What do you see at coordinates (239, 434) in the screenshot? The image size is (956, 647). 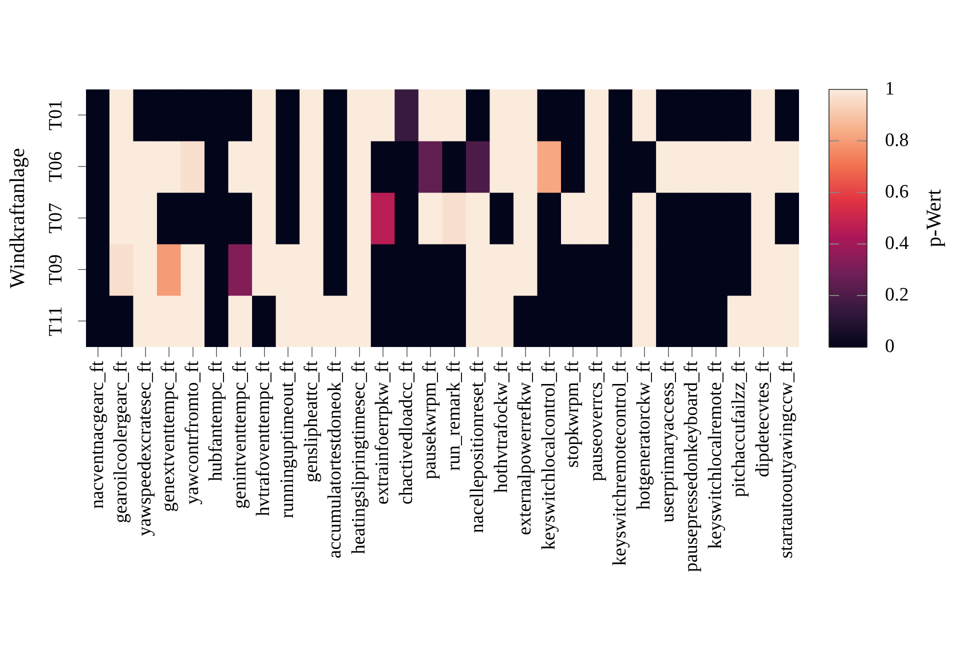 I see `x-tick-label: genintventtempc_ft` at bounding box center [239, 434].